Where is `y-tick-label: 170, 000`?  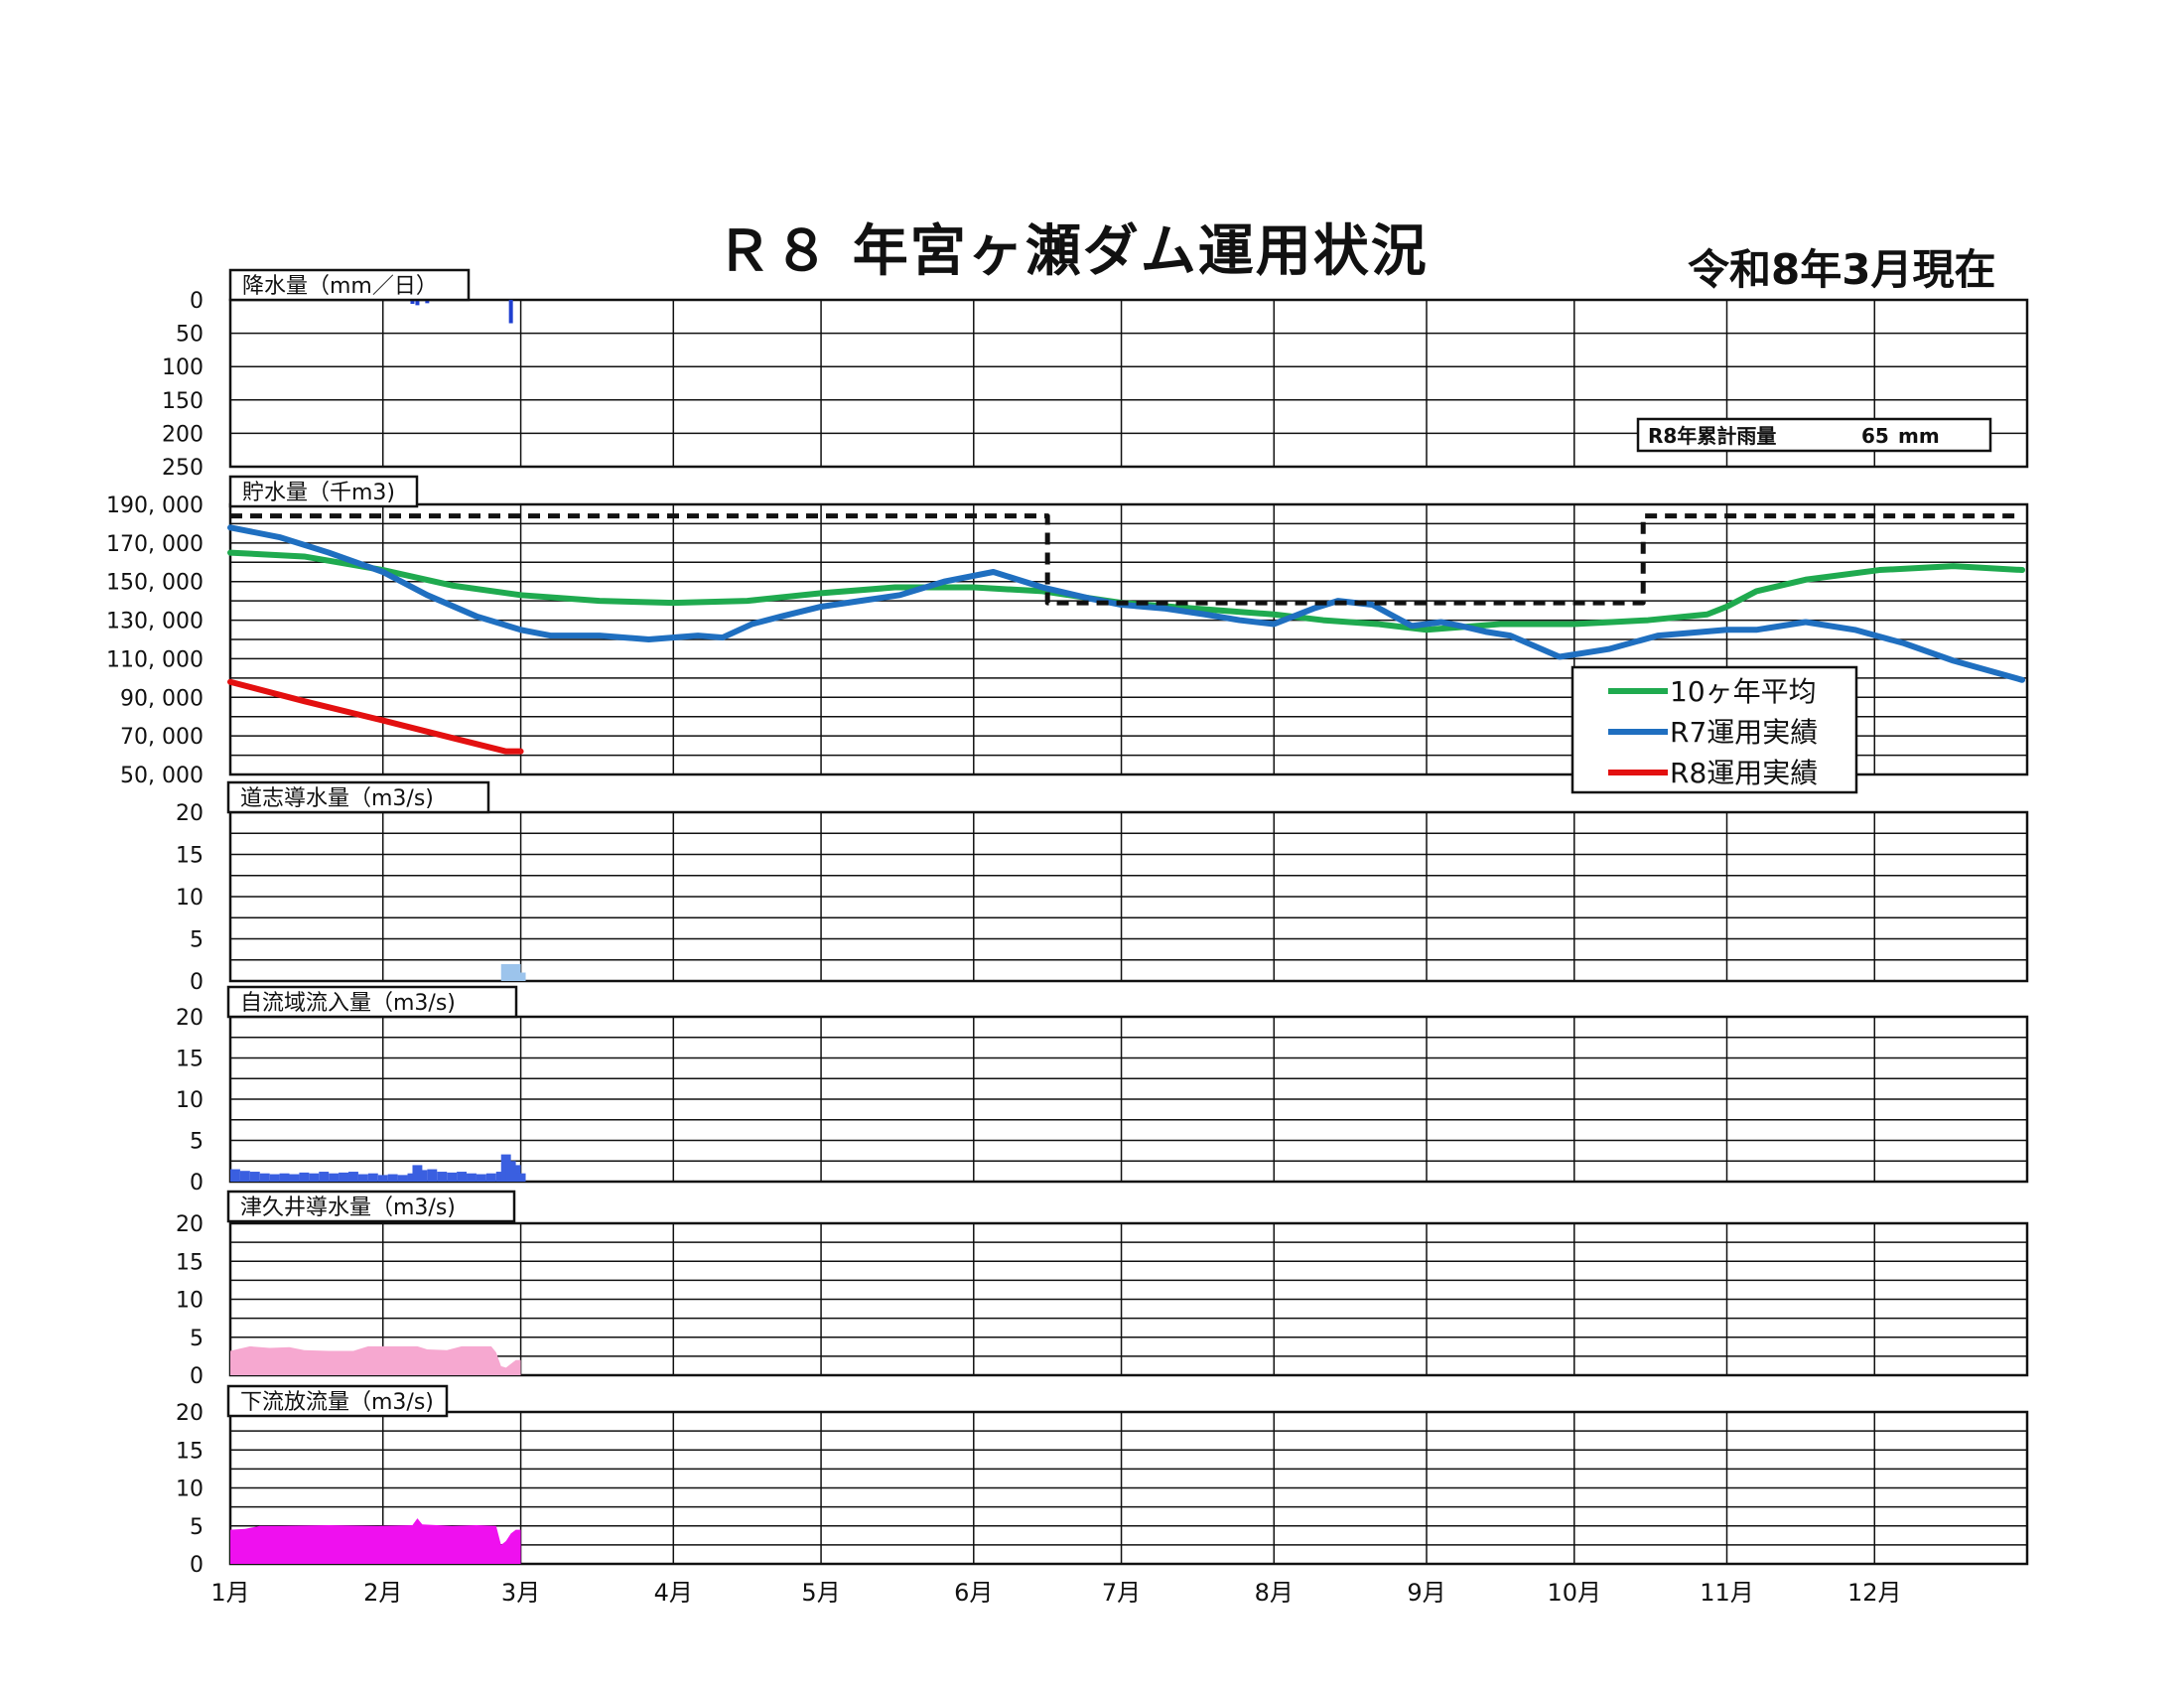
y-tick-label: 170, 000 is located at coordinates (155, 544).